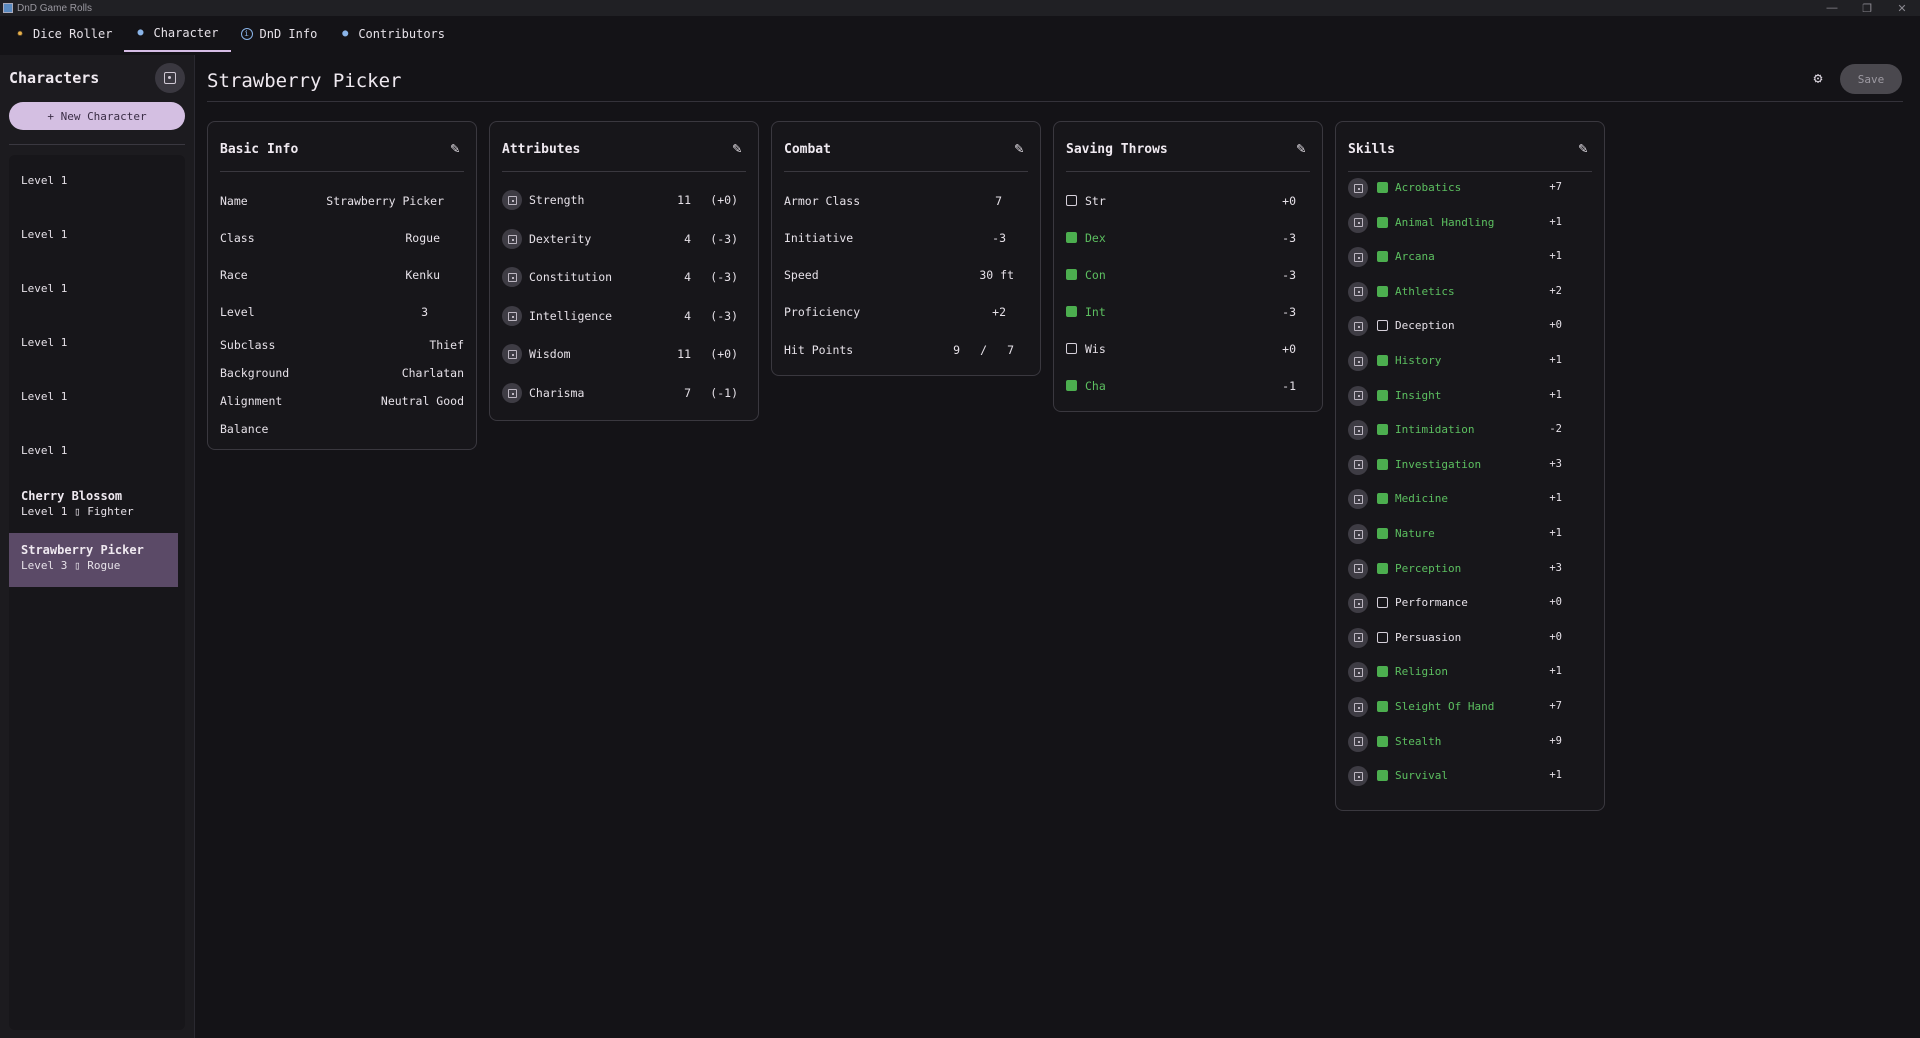 The image size is (1920, 1038). I want to click on tab-character: ● Character, so click(177, 34).